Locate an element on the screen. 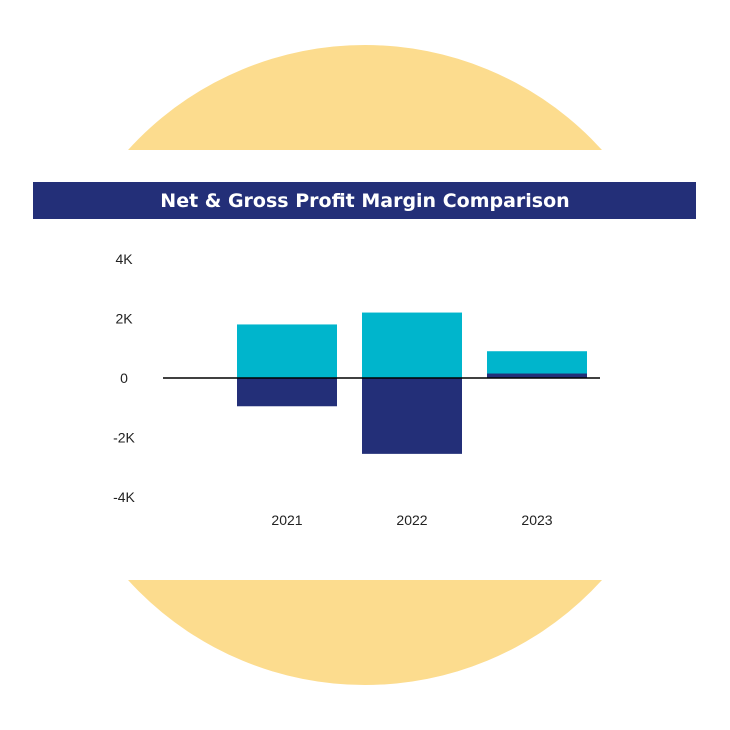 Image resolution: width=730 pixels, height=730 pixels. chart-title: Net & Gross Profit Margin Comparison is located at coordinates (364, 201).